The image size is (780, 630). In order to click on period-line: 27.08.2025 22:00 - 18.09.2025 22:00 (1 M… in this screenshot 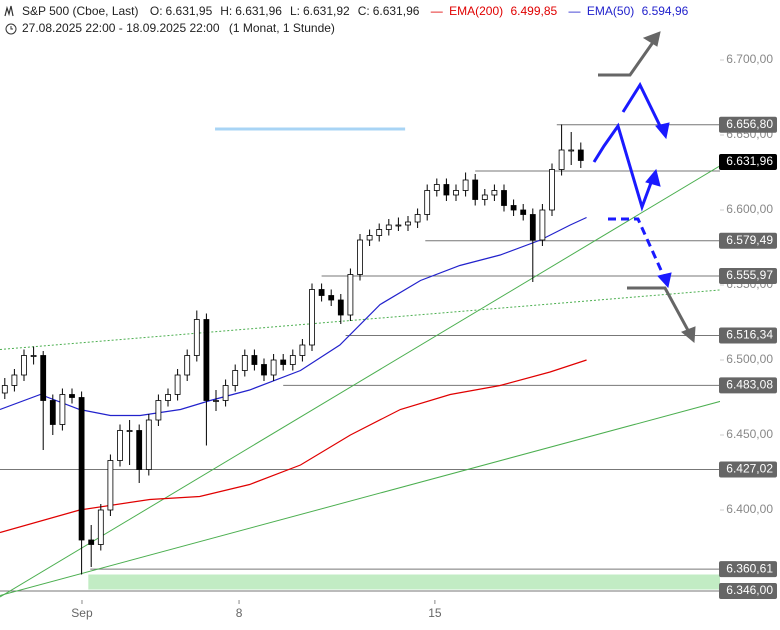, I will do `click(178, 28)`.